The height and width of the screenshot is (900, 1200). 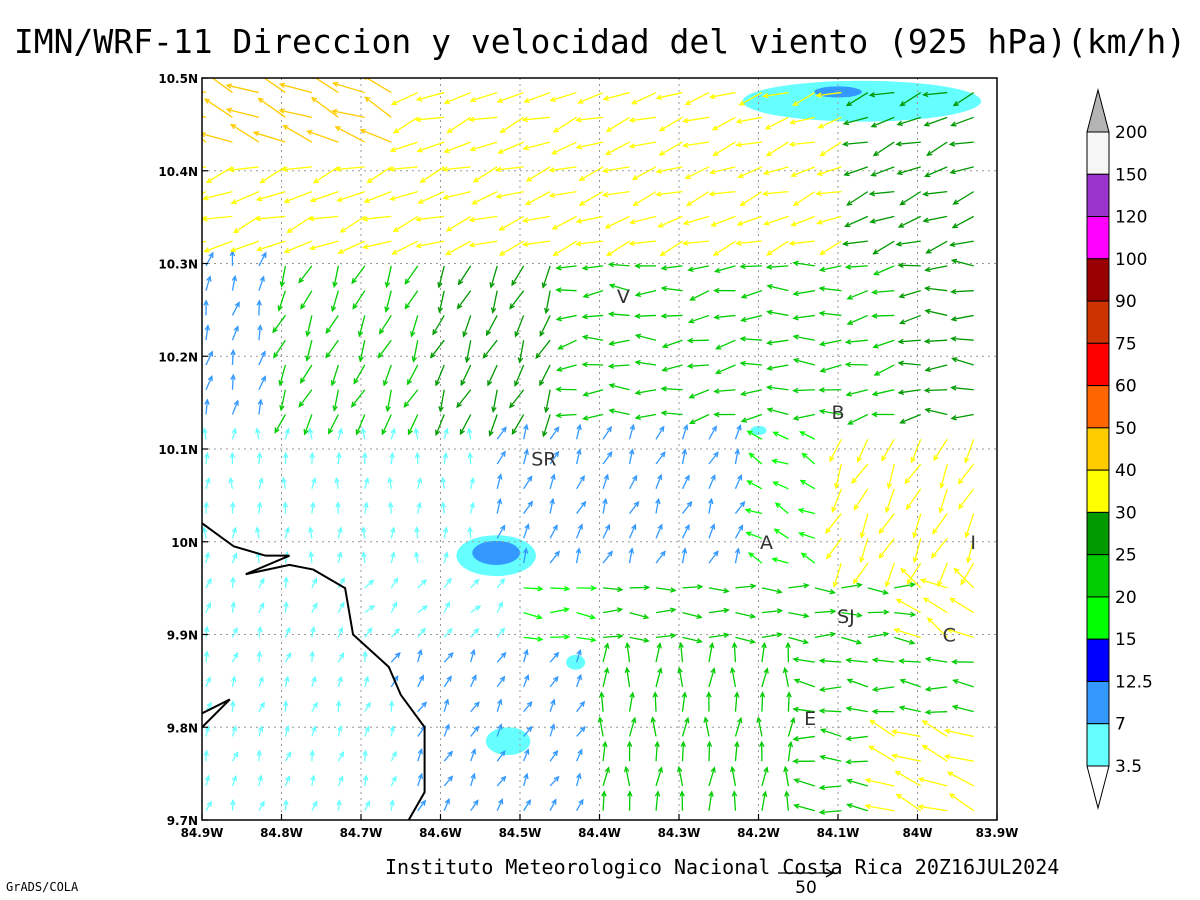 I want to click on colorbar-label: 60, so click(x=1126, y=387).